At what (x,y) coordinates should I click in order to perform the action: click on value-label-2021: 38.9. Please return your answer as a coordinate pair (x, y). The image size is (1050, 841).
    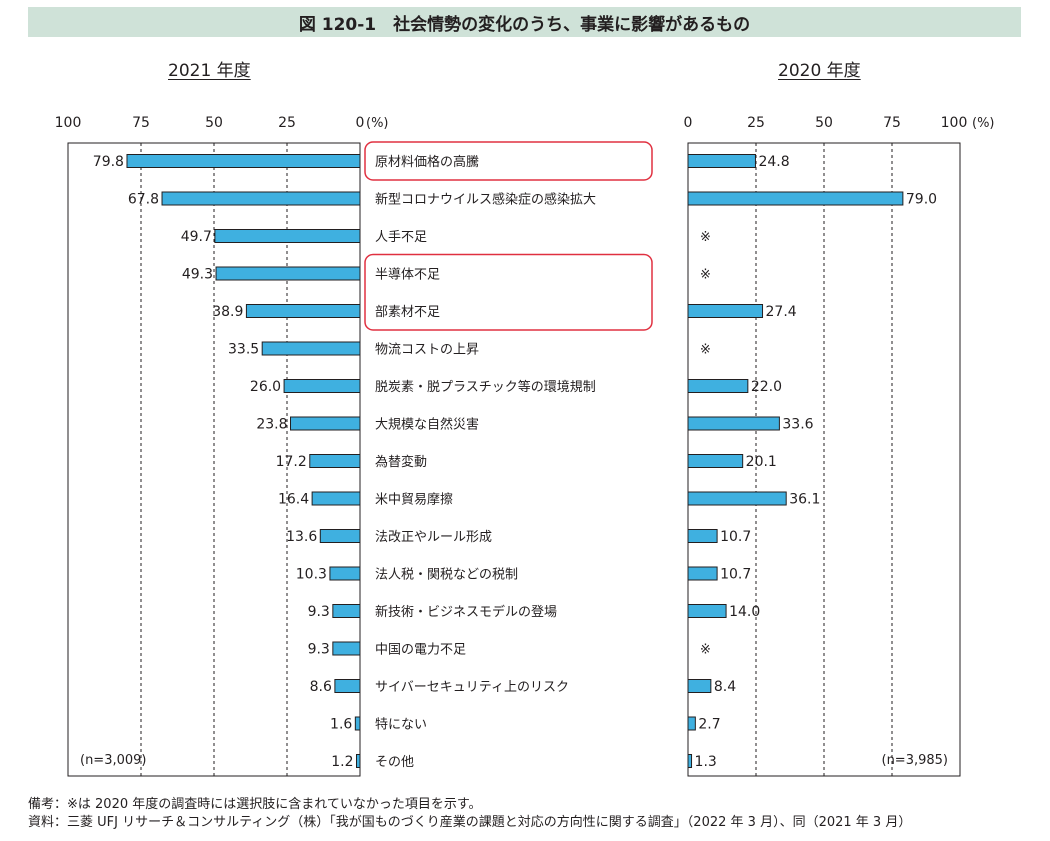
    Looking at the image, I should click on (227, 312).